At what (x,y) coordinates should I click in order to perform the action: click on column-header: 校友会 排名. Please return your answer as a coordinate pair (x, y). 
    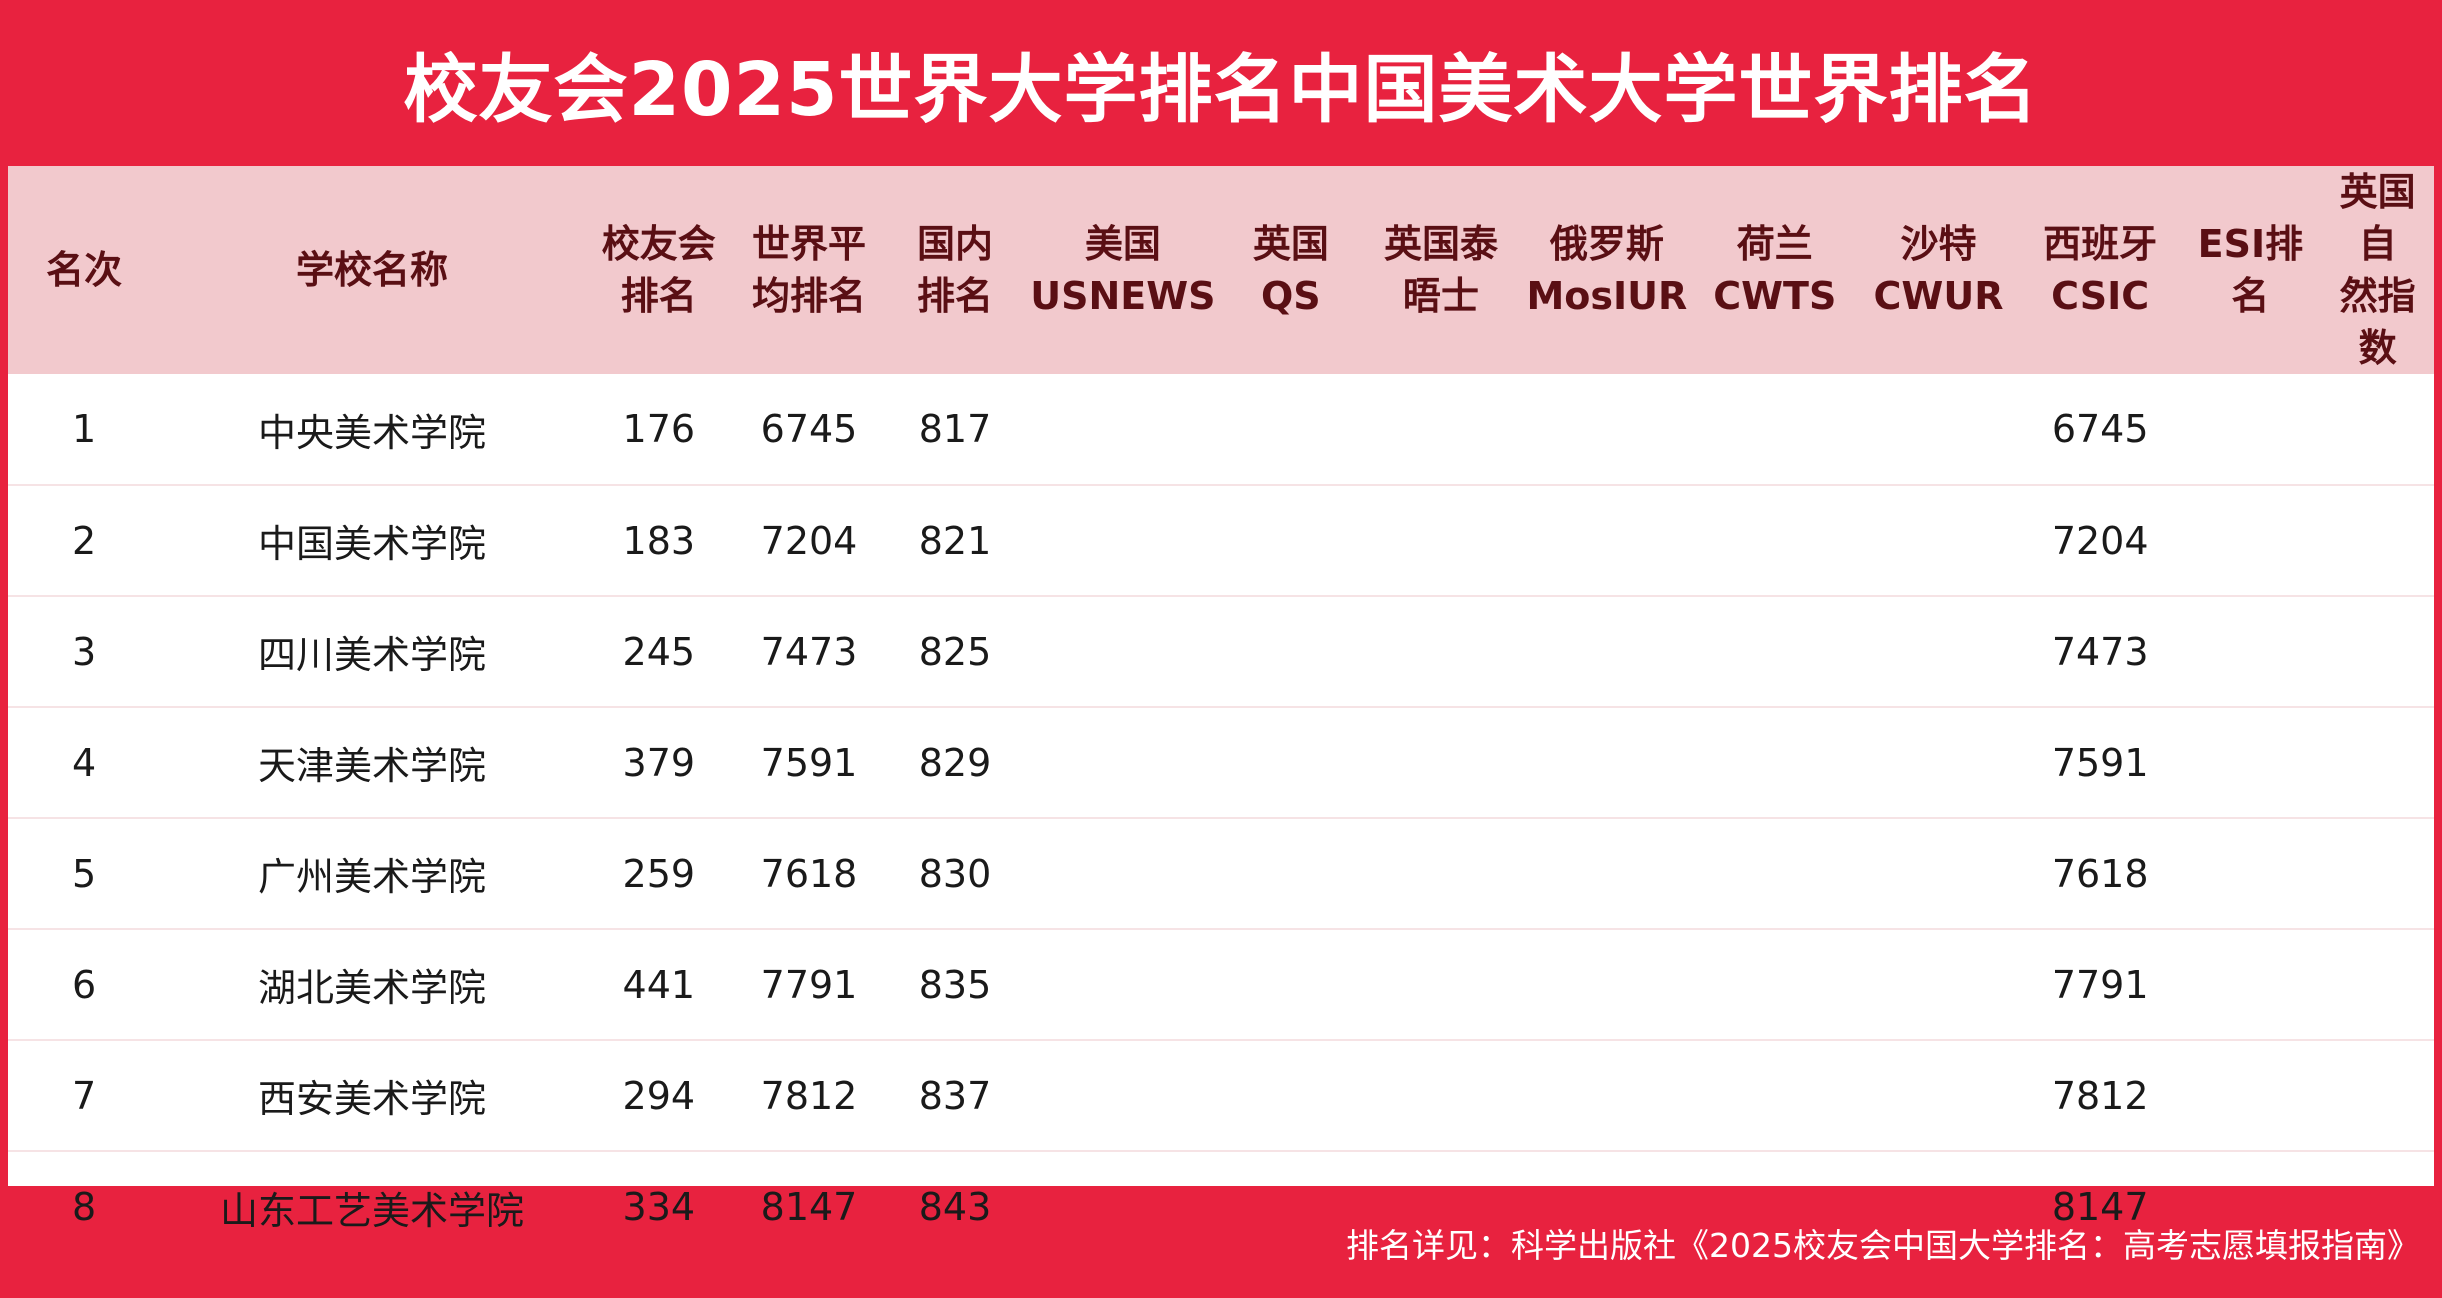
    Looking at the image, I should click on (659, 270).